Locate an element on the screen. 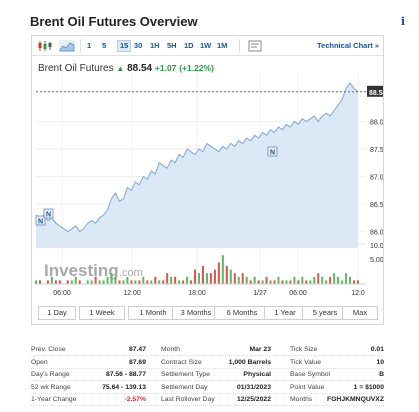 Image resolution: width=419 pixels, height=412 pixels. stat-value: -2.57% is located at coordinates (135, 399).